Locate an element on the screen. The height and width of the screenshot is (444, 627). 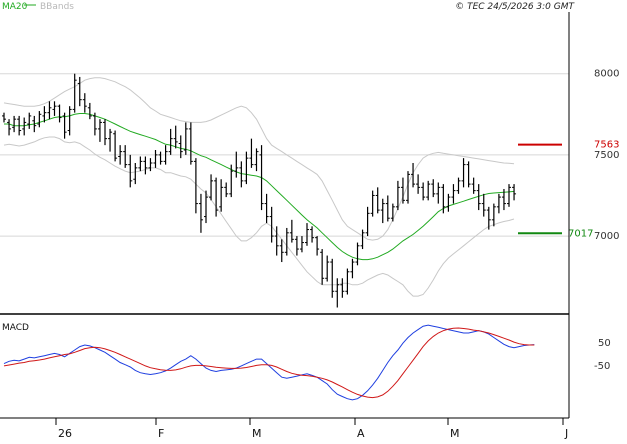
price-tick-label: 7000 is located at coordinates (606, 236).